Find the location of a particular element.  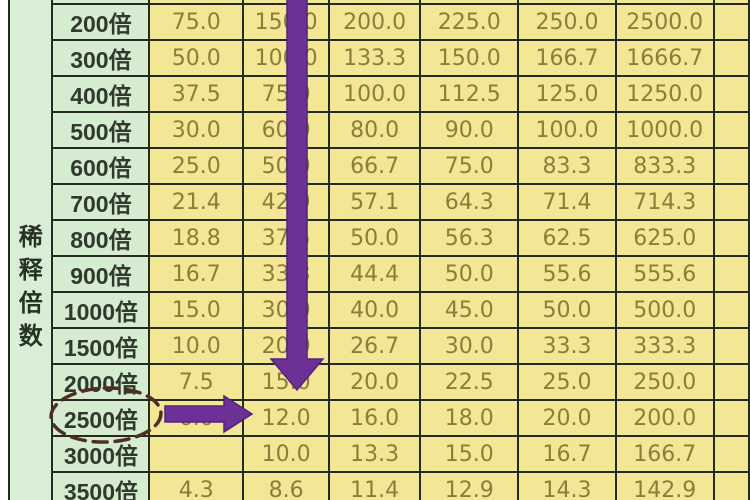

side-header-char: 数 is located at coordinates (30, 336).